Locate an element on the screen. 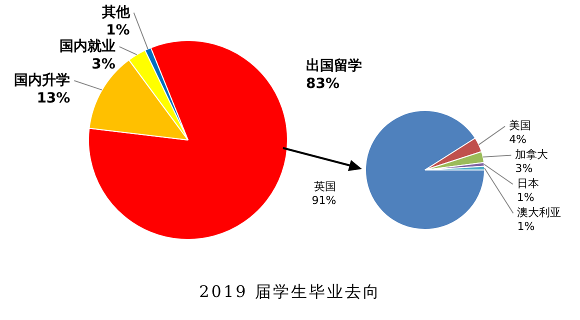 The image size is (580, 320). slice-label: 英国 is located at coordinates (325, 186).